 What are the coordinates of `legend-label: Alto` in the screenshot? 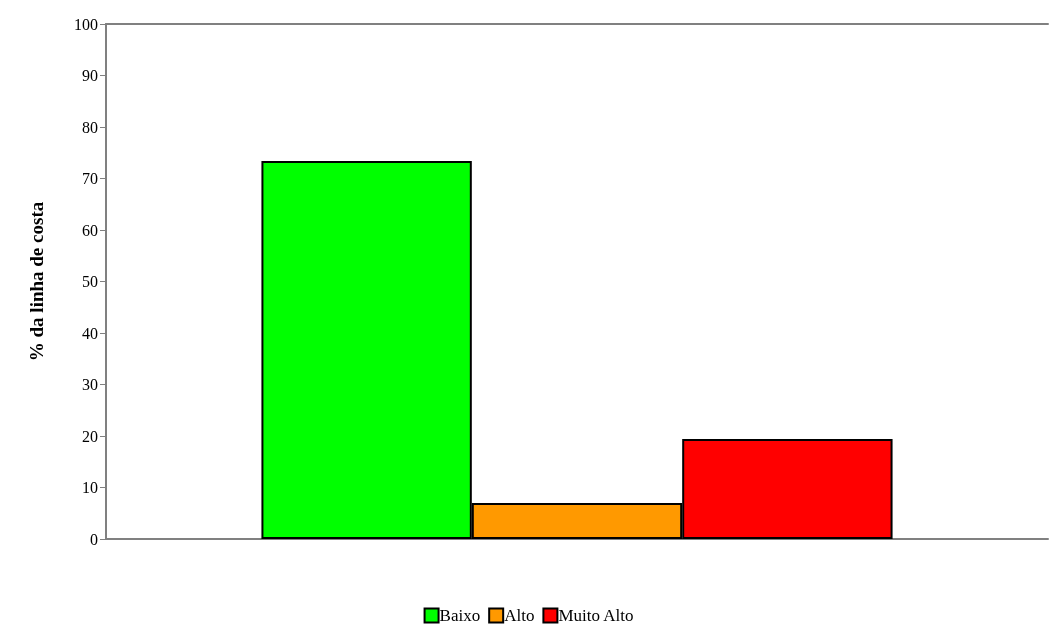 It's located at (519, 615).